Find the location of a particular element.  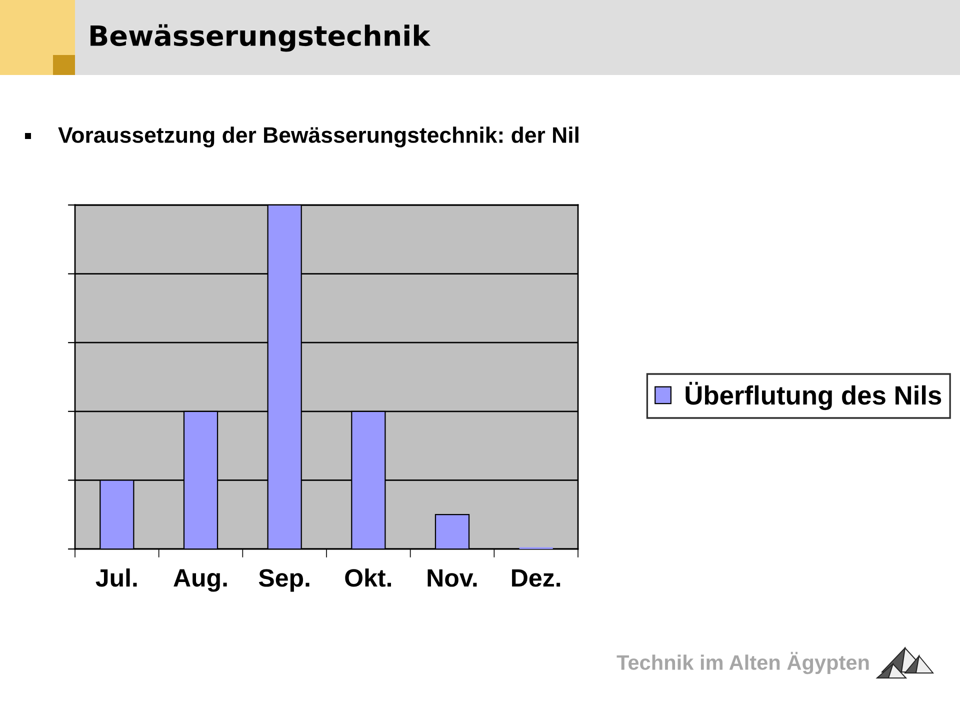

x-tick-label: Sep. is located at coordinates (284, 580).